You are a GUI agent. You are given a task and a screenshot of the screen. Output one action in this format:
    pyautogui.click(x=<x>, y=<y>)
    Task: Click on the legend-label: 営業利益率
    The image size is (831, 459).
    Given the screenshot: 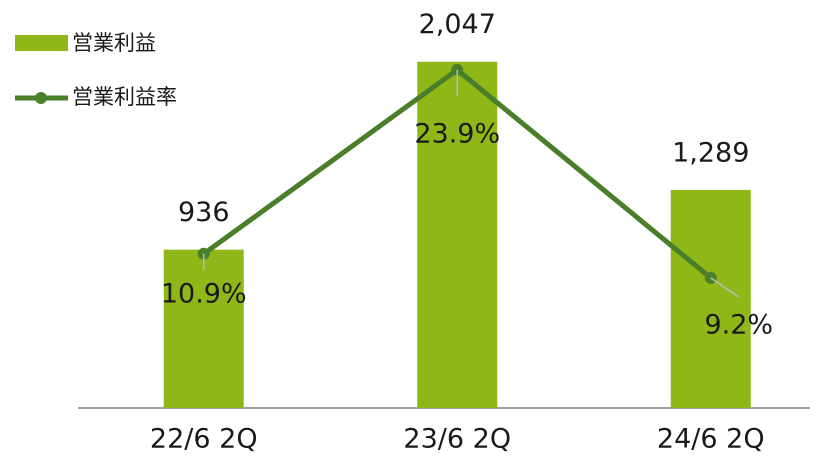 What is the action you would take?
    pyautogui.click(x=124, y=97)
    